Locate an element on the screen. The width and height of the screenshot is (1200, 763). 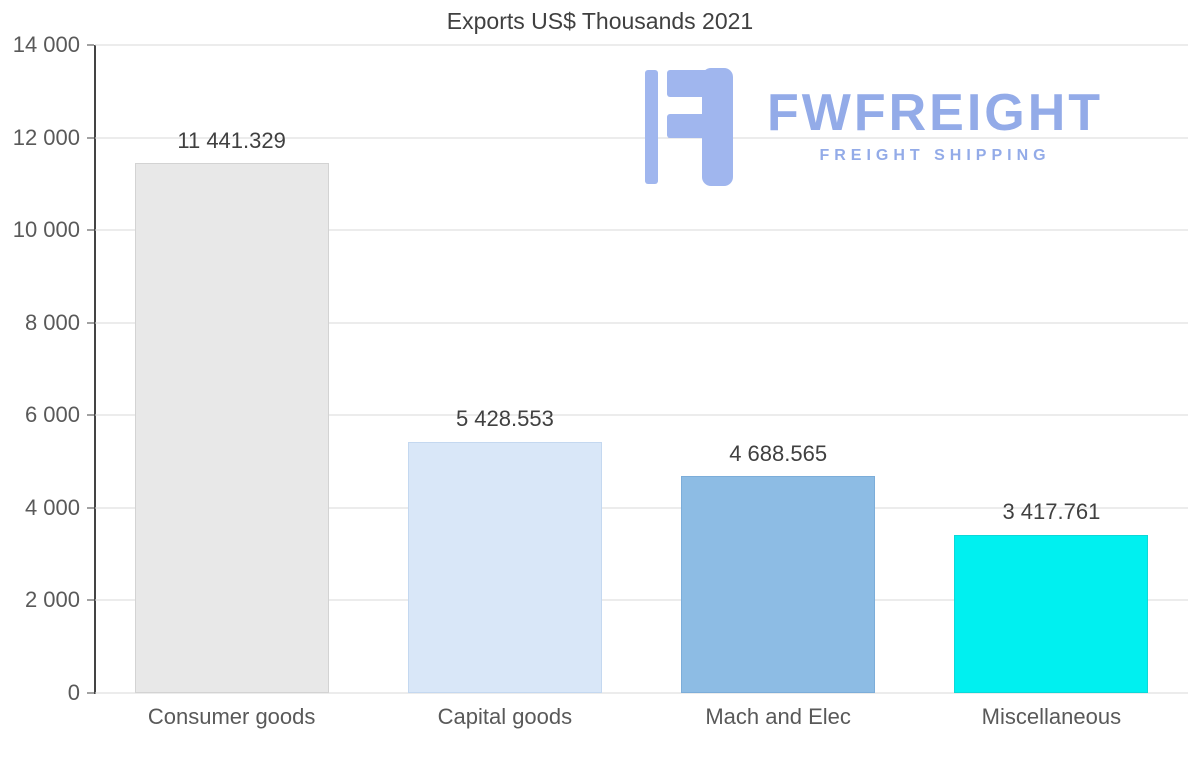
logo-name: FWFREIGHT is located at coordinates (935, 113).